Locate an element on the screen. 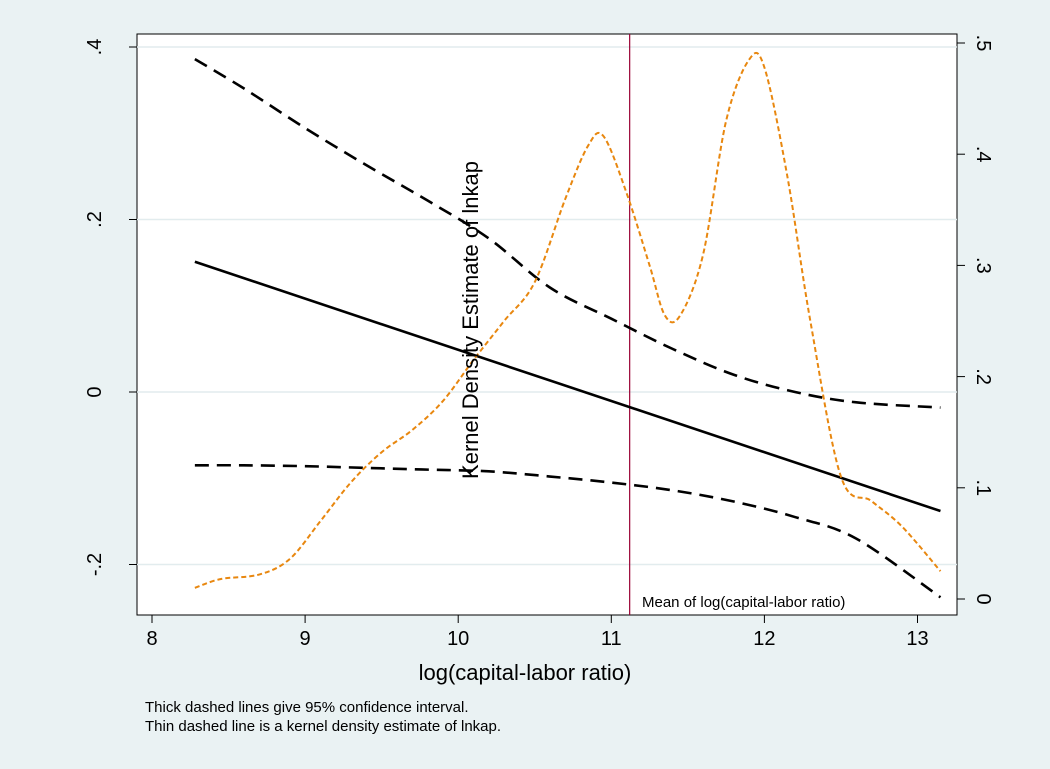 Image resolution: width=1050 pixels, height=769 pixels. y-right-tick-label-0: 0 is located at coordinates (983, 598).